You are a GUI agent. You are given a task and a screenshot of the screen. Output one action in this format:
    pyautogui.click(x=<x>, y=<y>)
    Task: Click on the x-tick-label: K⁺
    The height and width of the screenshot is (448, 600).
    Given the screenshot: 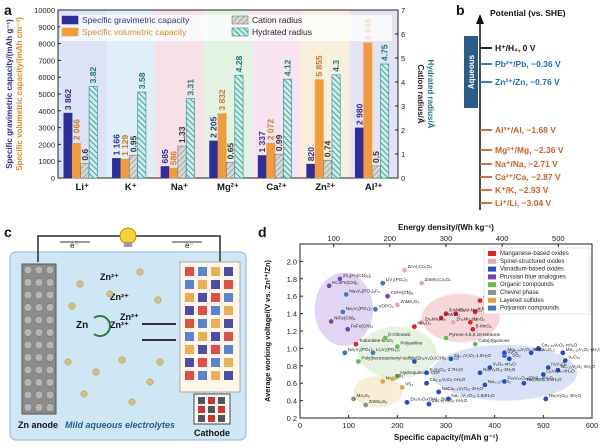 What is the action you would take?
    pyautogui.click(x=131, y=187)
    